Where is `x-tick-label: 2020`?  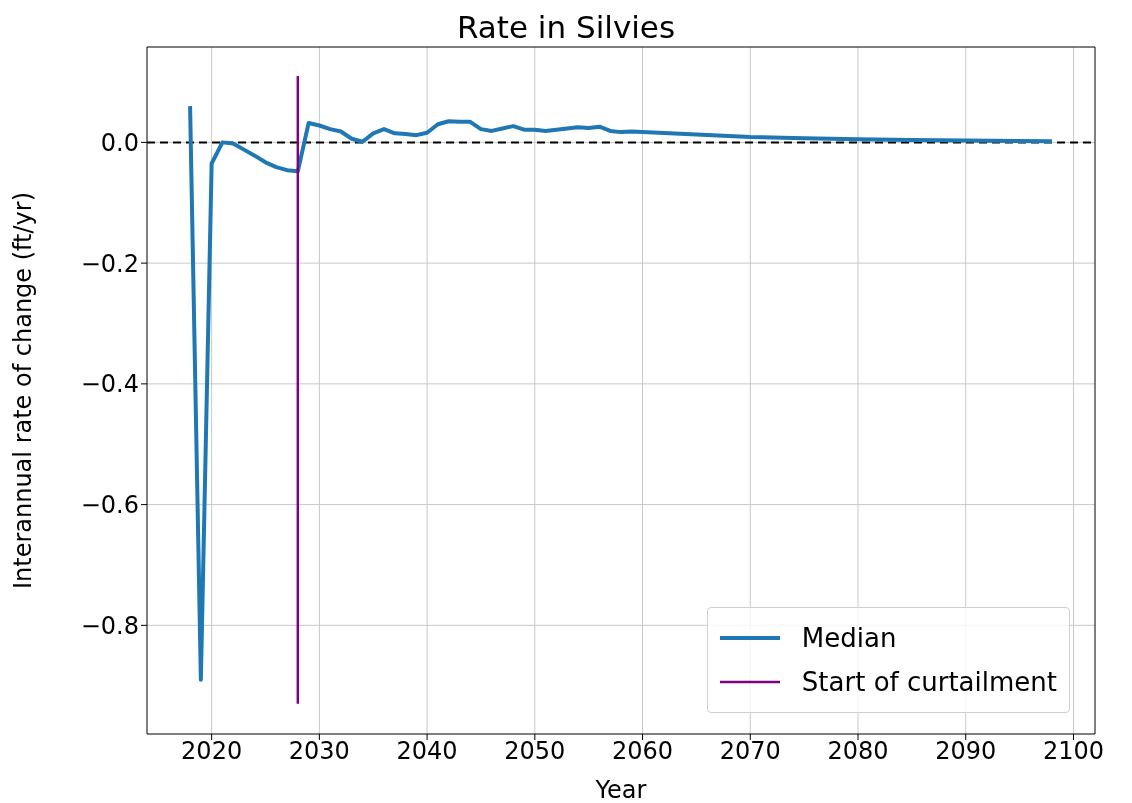
x-tick-label: 2020 is located at coordinates (212, 751).